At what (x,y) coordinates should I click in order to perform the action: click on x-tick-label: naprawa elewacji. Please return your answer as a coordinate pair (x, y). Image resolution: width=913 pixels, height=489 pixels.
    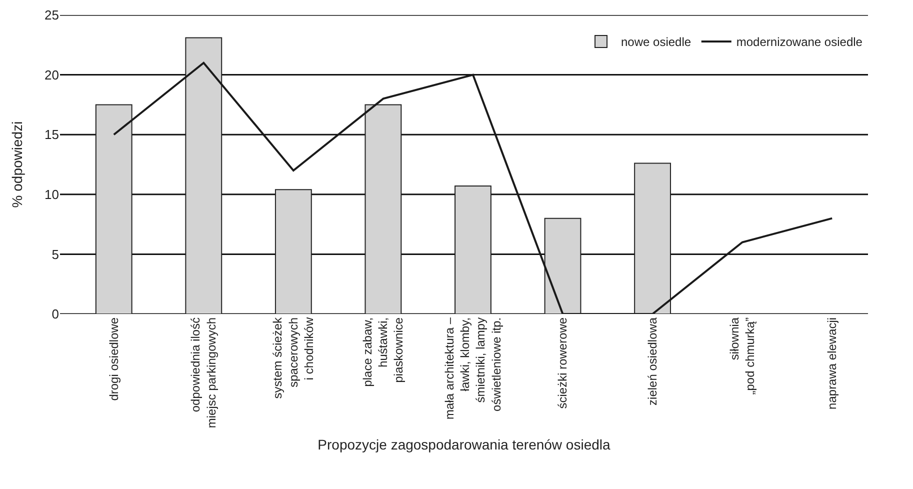
    Looking at the image, I should click on (831, 363).